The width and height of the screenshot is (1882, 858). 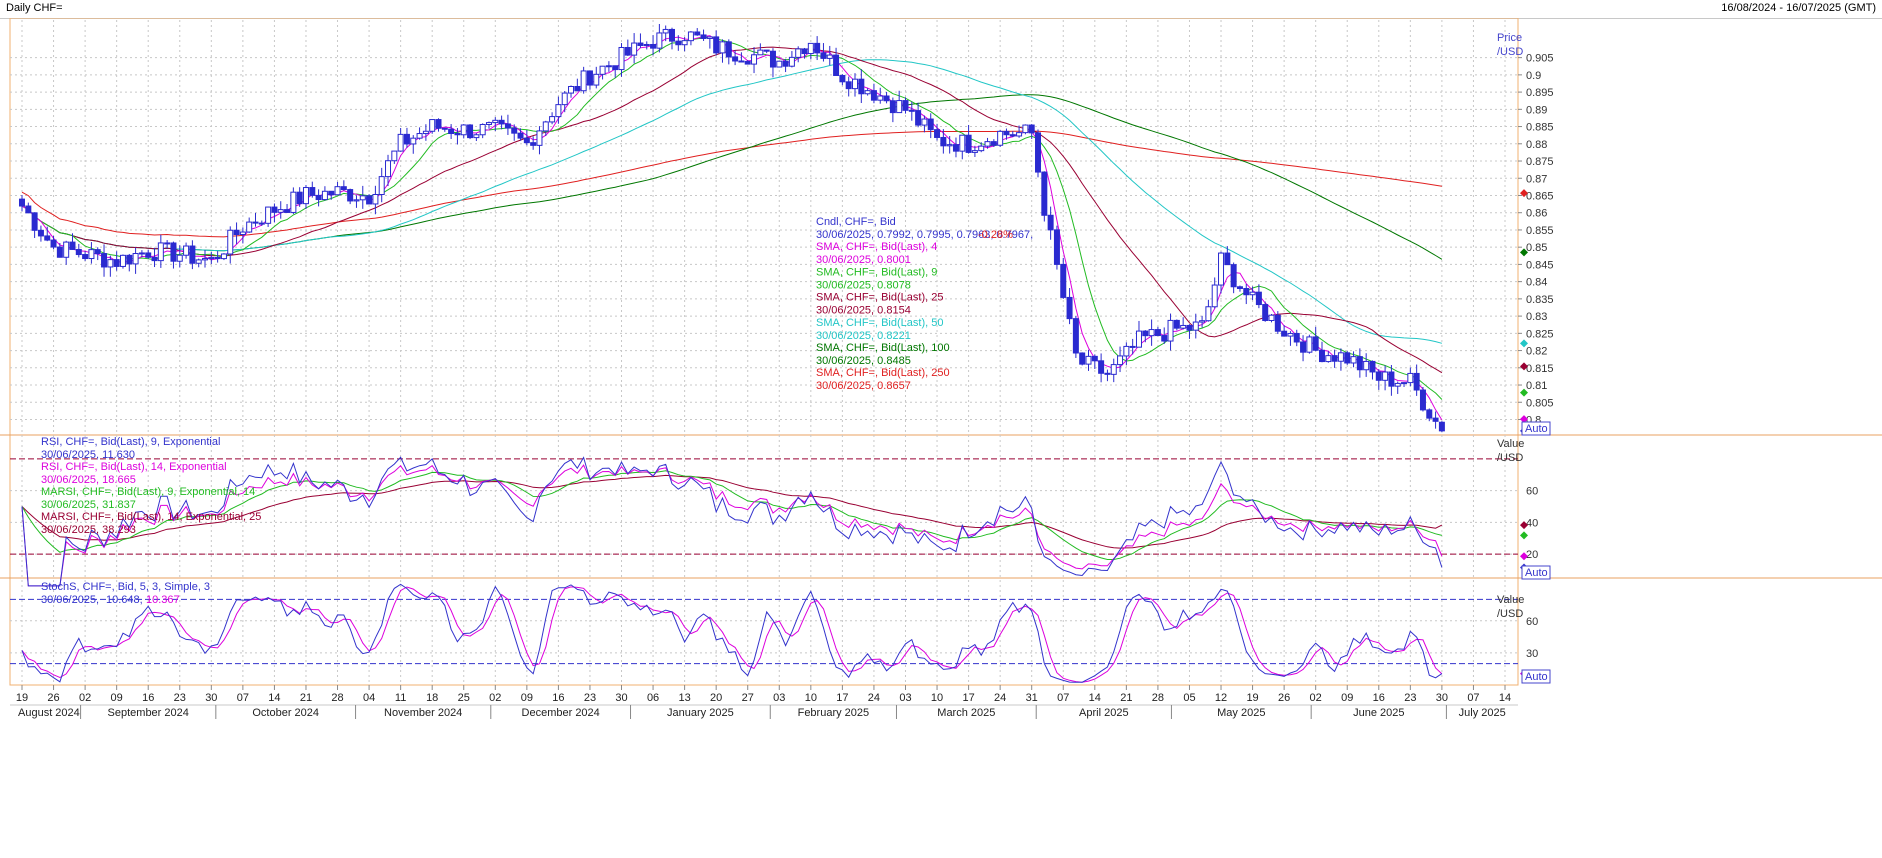 I want to click on price-tick-label: 0.845, so click(x=1540, y=265).